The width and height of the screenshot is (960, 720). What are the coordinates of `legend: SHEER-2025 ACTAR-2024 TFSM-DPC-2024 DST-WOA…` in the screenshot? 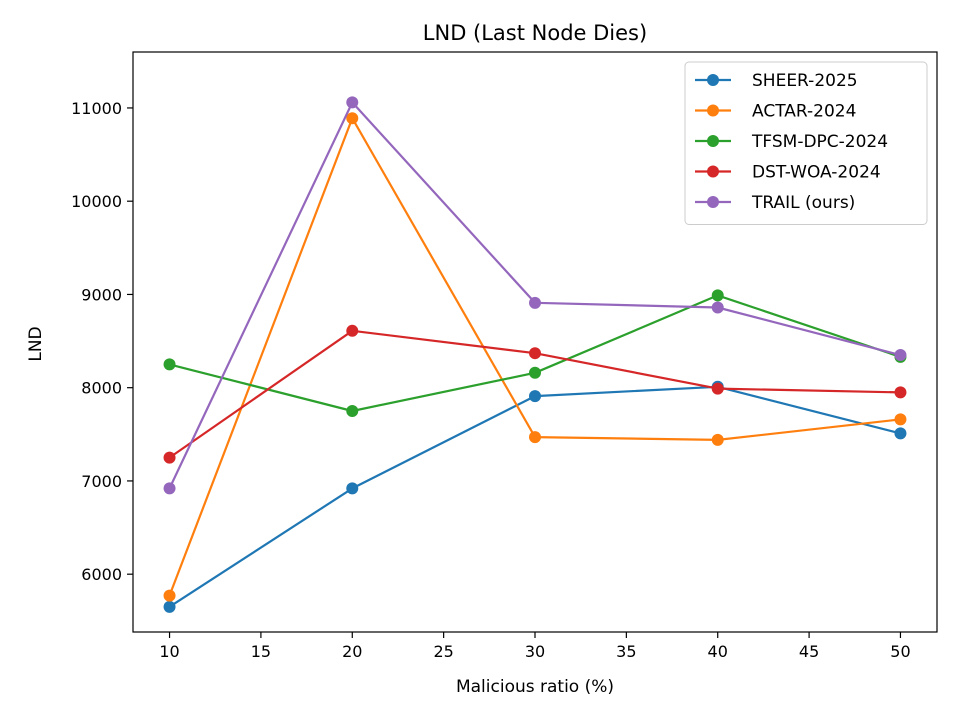 It's located at (806, 143).